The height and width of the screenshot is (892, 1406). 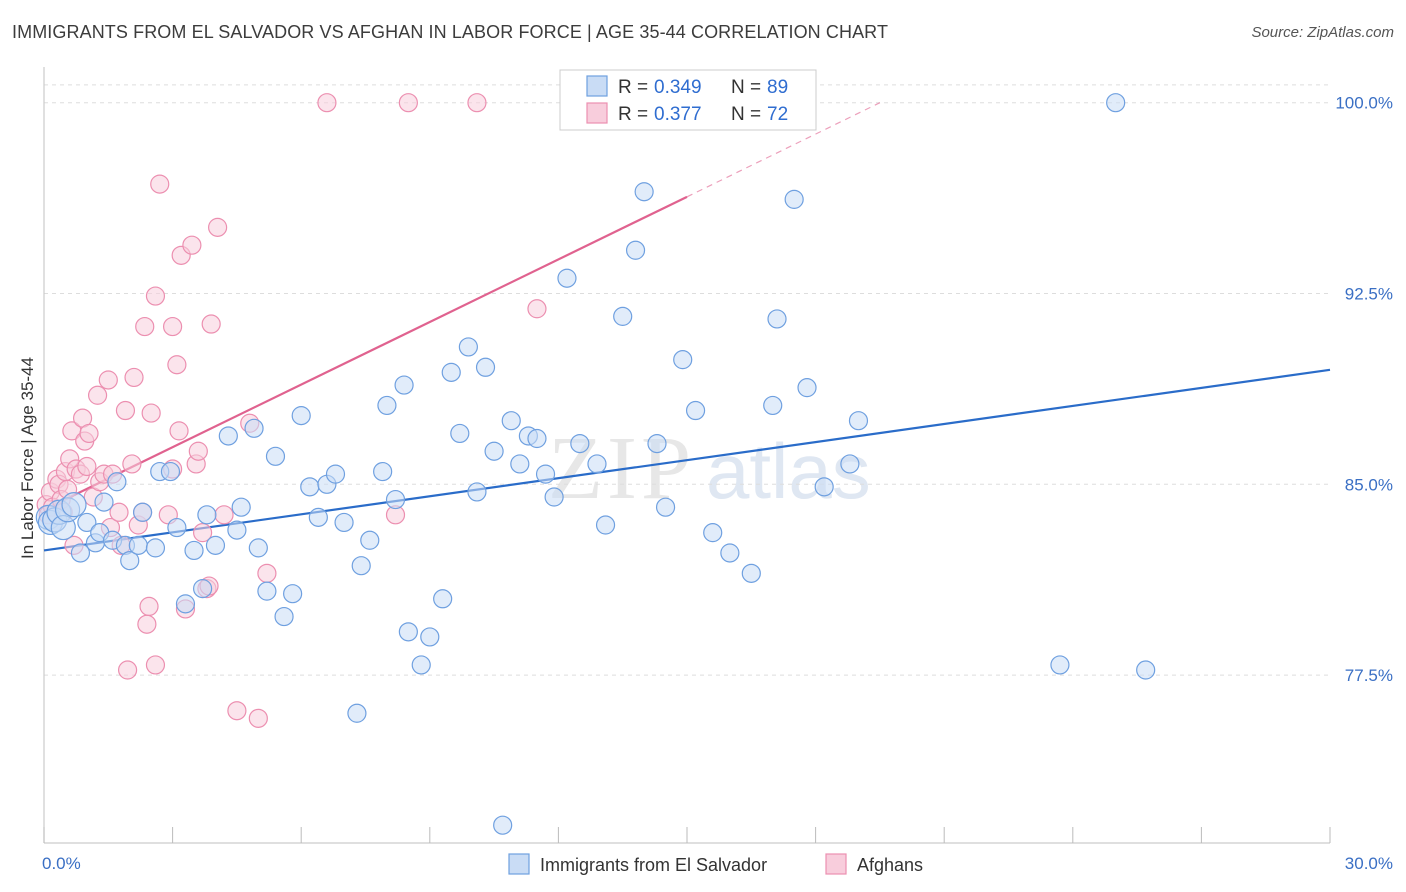 What do you see at coordinates (678, 87) in the screenshot?
I see `legend-r-value-1: 0.349` at bounding box center [678, 87].